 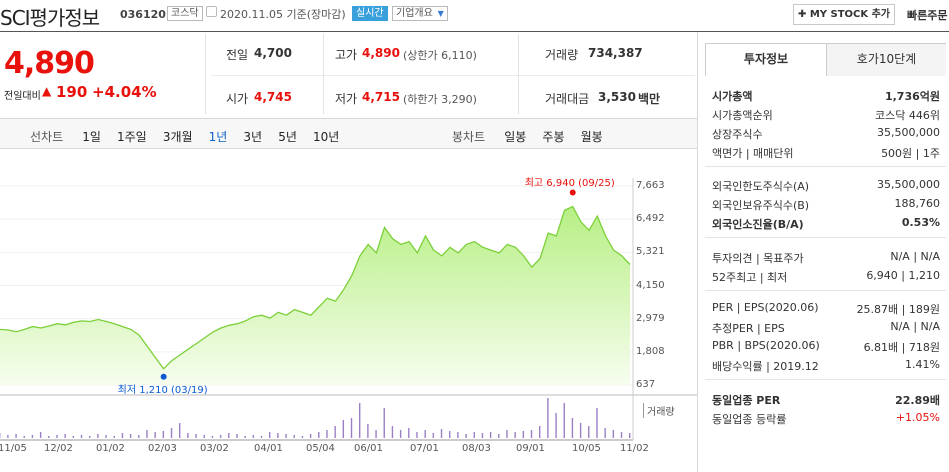 What do you see at coordinates (414, 13) in the screenshot?
I see `company-overview-label: 기업개요` at bounding box center [414, 13].